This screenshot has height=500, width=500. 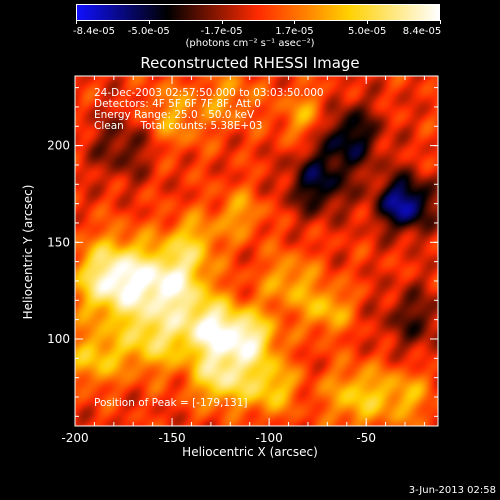 I want to click on colorbar-tick-label: -8.4e-05, so click(x=94, y=31).